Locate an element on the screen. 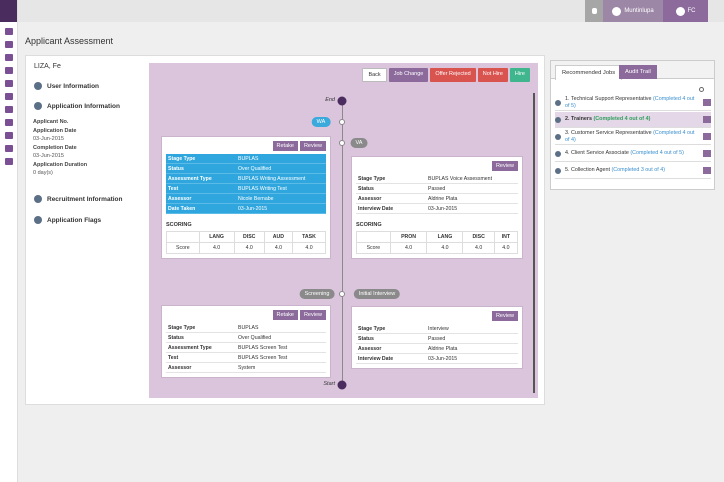 The height and width of the screenshot is (482, 724). detail-row: Stage Type Interview is located at coordinates (437, 329).